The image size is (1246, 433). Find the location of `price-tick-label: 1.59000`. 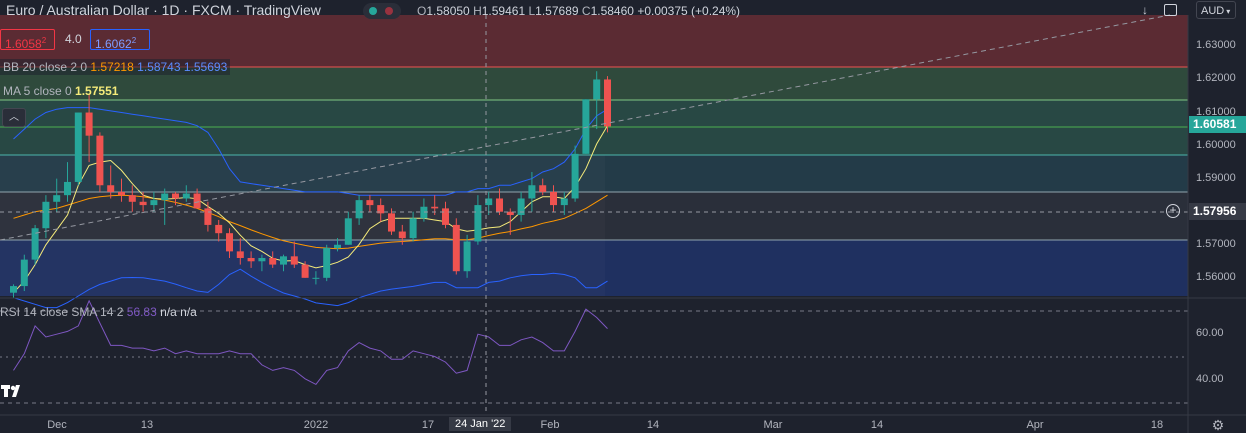

price-tick-label: 1.59000 is located at coordinates (1216, 177).